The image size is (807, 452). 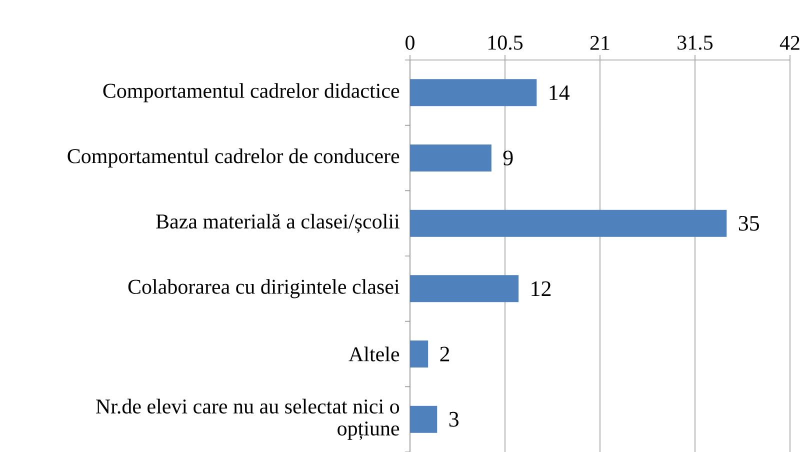 I want to click on y-tick-label: Baza materială a clasei/școlii, so click(x=278, y=223).